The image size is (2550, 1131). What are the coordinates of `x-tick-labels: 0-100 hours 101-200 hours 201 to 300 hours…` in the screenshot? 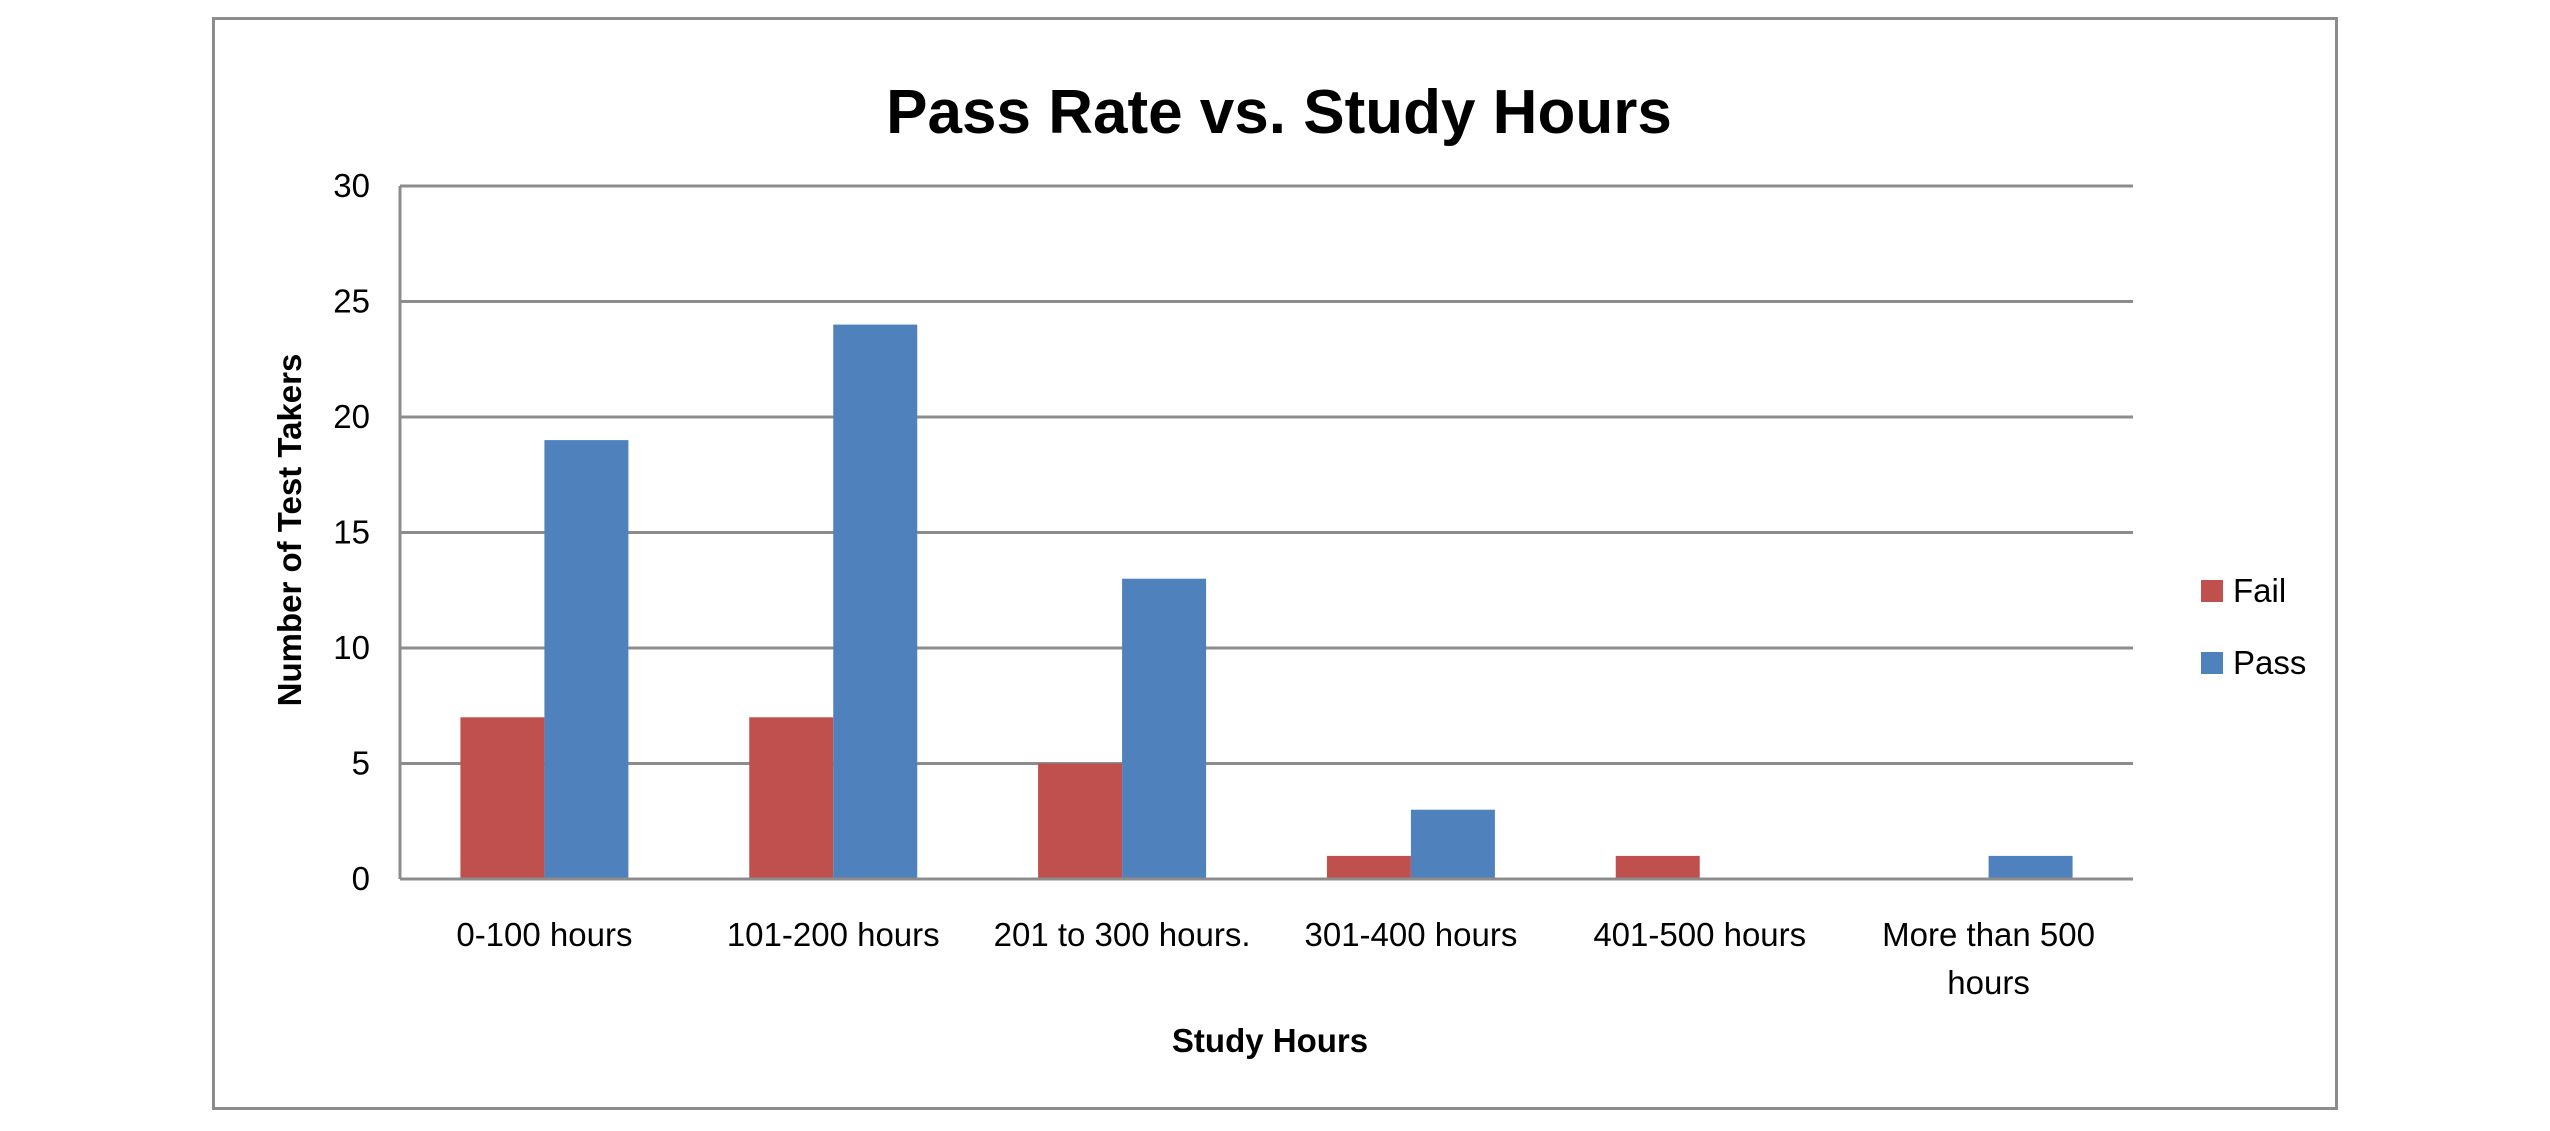 It's located at (1275, 958).